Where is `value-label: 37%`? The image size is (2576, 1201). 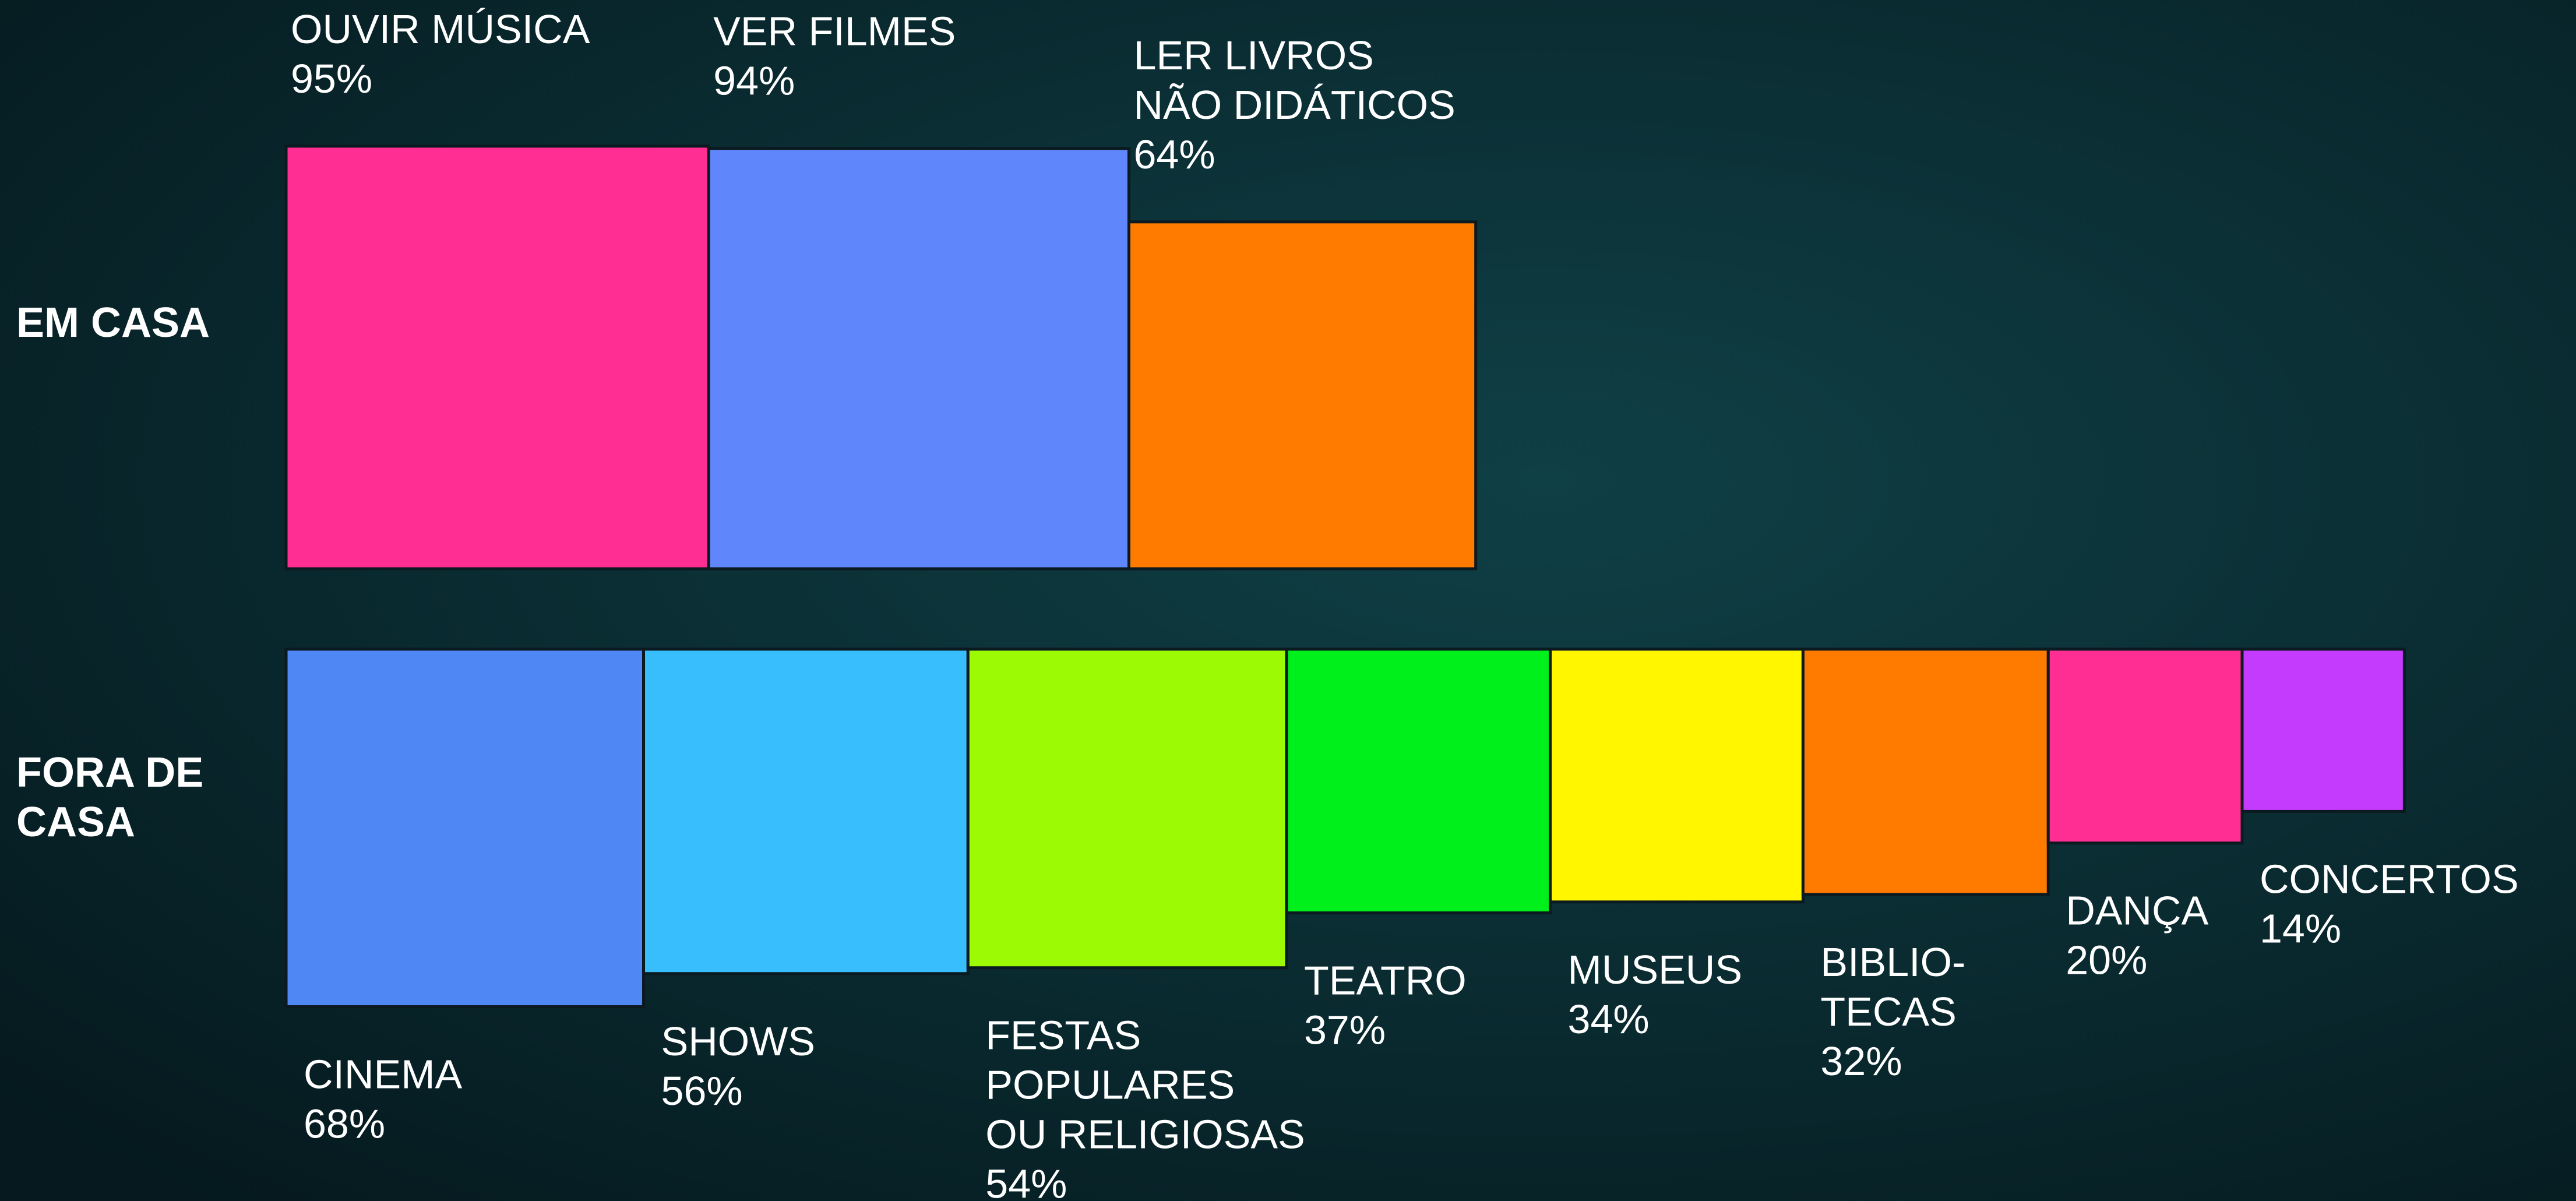 value-label: 37% is located at coordinates (1345, 1030).